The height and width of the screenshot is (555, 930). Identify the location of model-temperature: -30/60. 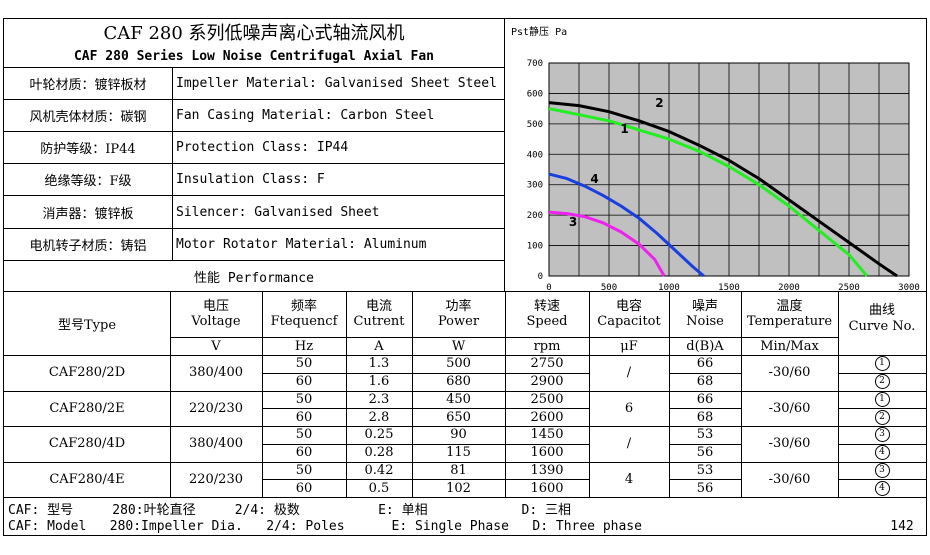
(789, 444).